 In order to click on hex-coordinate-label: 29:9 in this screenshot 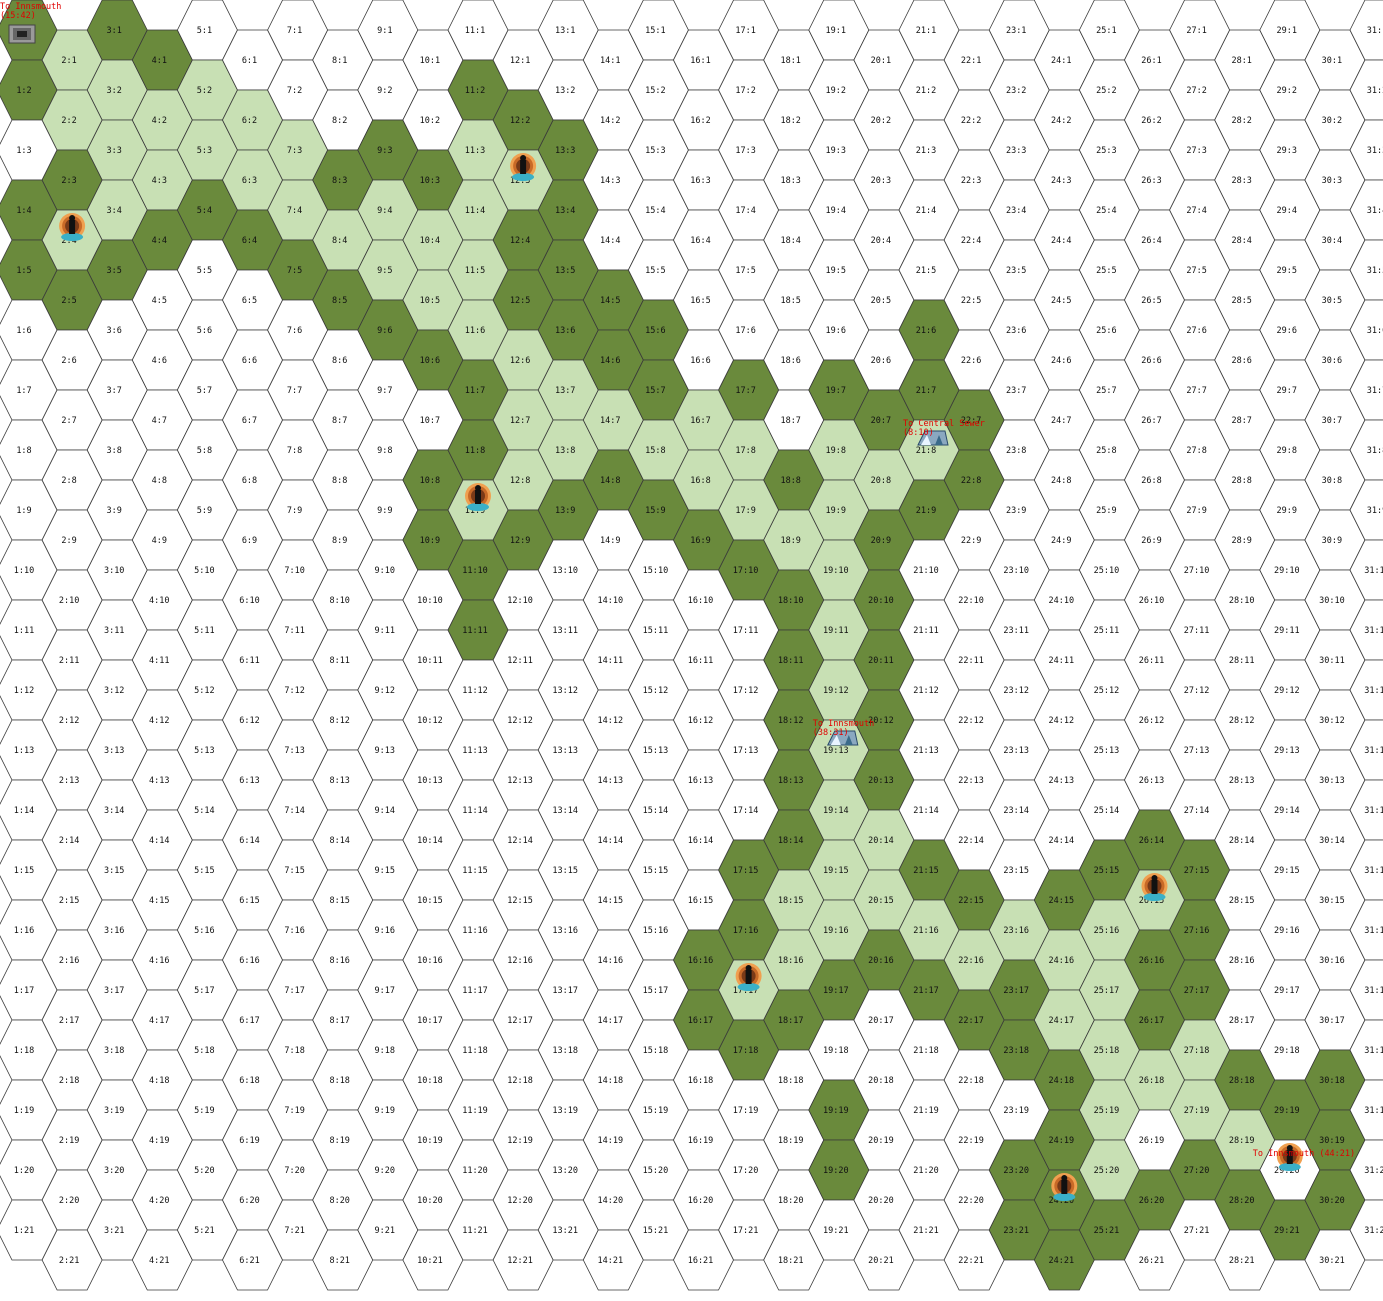, I will do `click(1287, 511)`.